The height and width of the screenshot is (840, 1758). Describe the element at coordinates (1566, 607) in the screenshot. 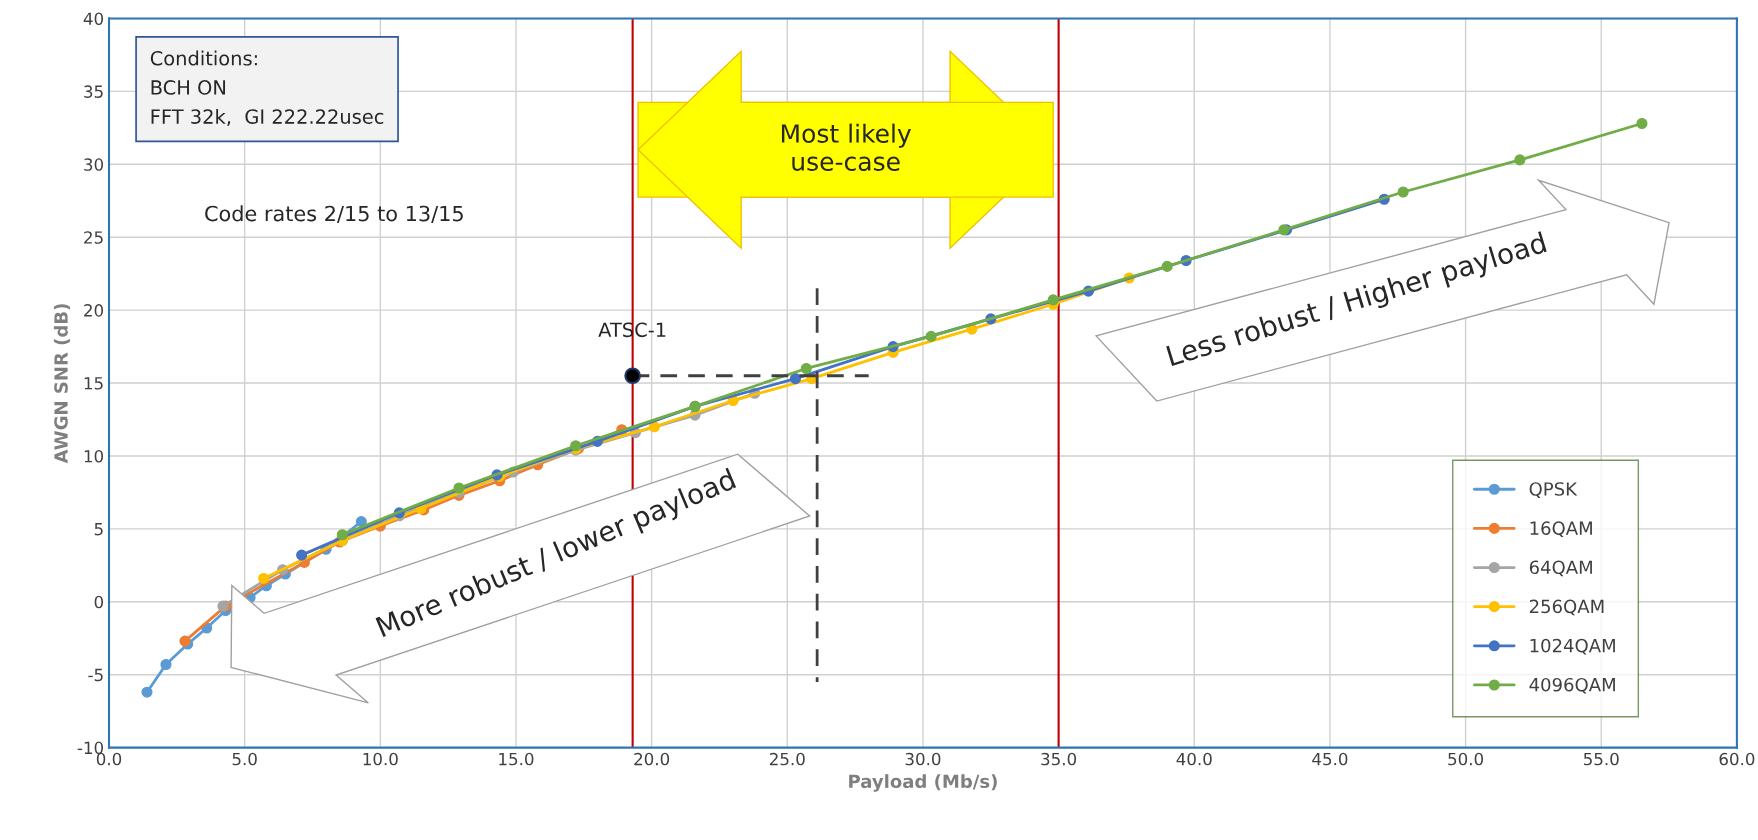

I see `legend-label: 256QAM` at that location.